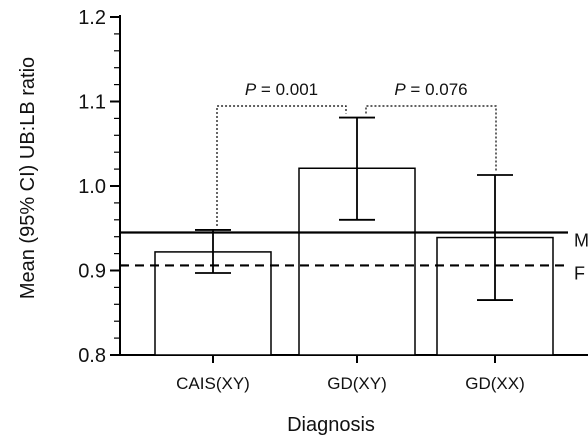  I want to click on x-tick-label: CAIS(XY), so click(213, 383).